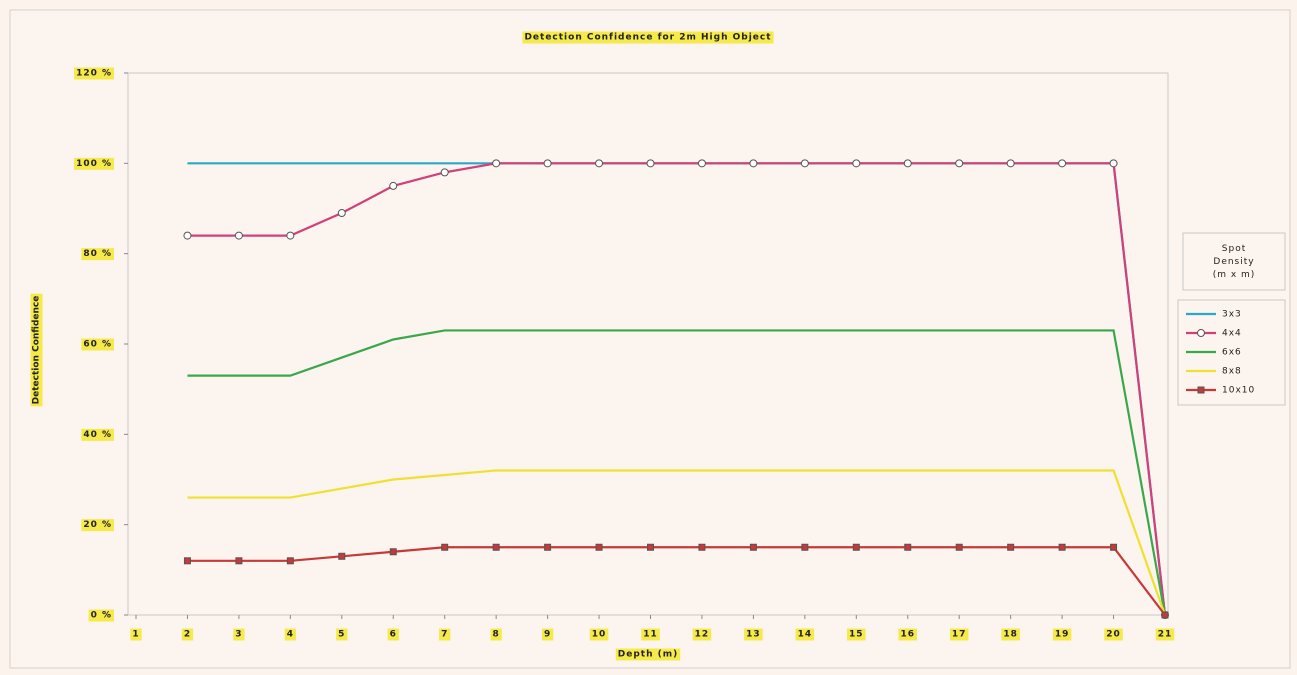 This screenshot has height=675, width=1297. I want to click on x-tick-label: 14, so click(805, 635).